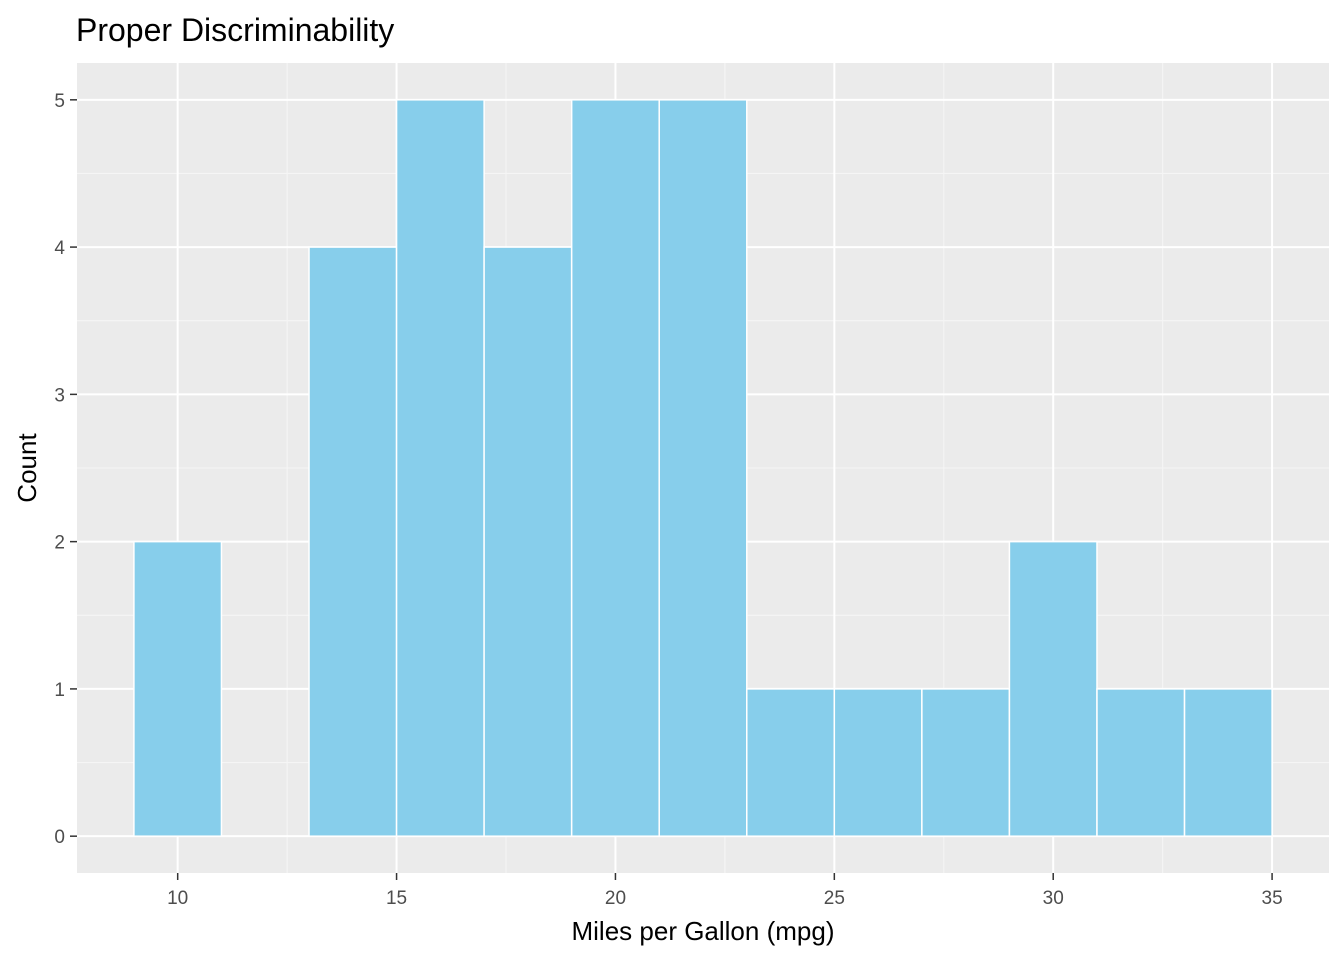 This screenshot has height=960, width=1344. Describe the element at coordinates (59, 690) in the screenshot. I see `y-tick-label: 1` at that location.